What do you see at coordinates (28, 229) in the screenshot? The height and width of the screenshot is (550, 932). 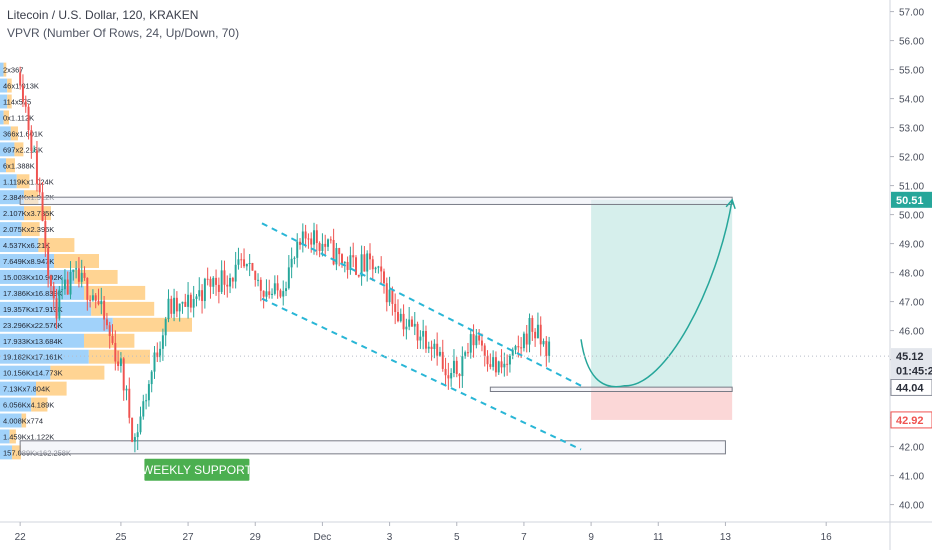 I see `vp-row-label: 2.075Kx2.396K` at bounding box center [28, 229].